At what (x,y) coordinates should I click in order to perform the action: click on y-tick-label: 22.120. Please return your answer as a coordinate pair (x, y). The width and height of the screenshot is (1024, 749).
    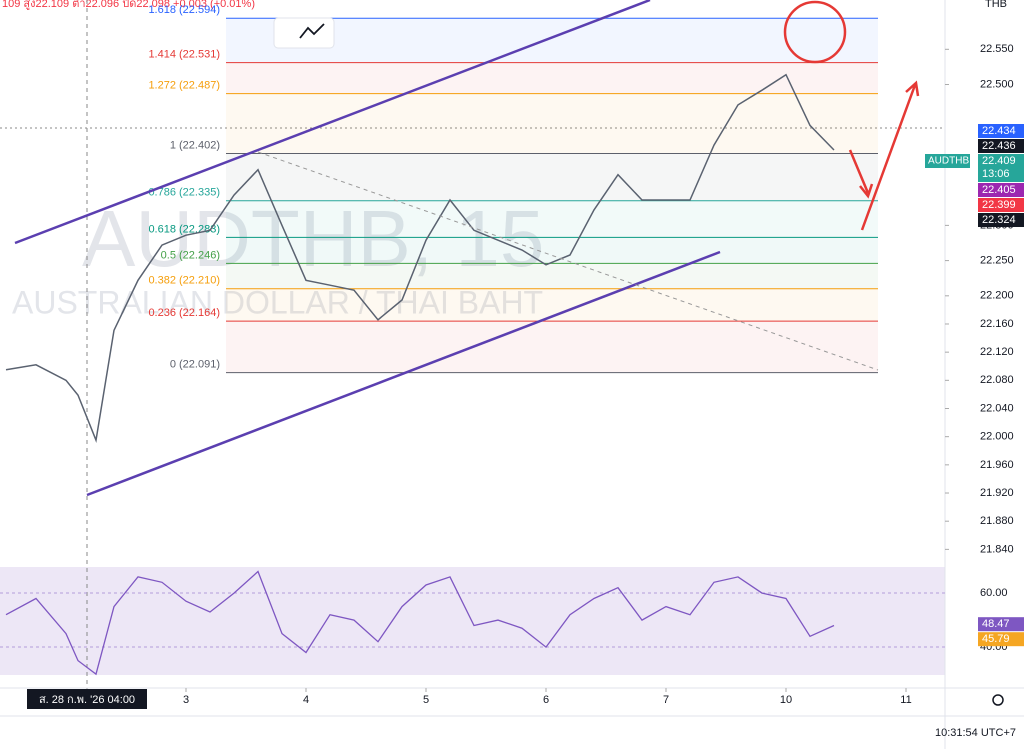
    Looking at the image, I should click on (997, 352).